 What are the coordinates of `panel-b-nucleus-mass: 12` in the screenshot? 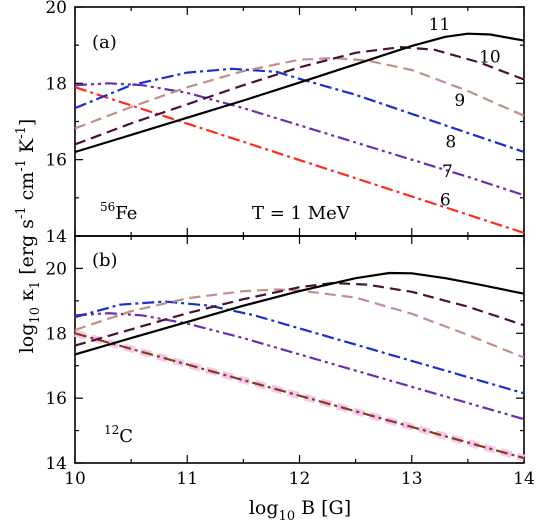 It's located at (111, 430).